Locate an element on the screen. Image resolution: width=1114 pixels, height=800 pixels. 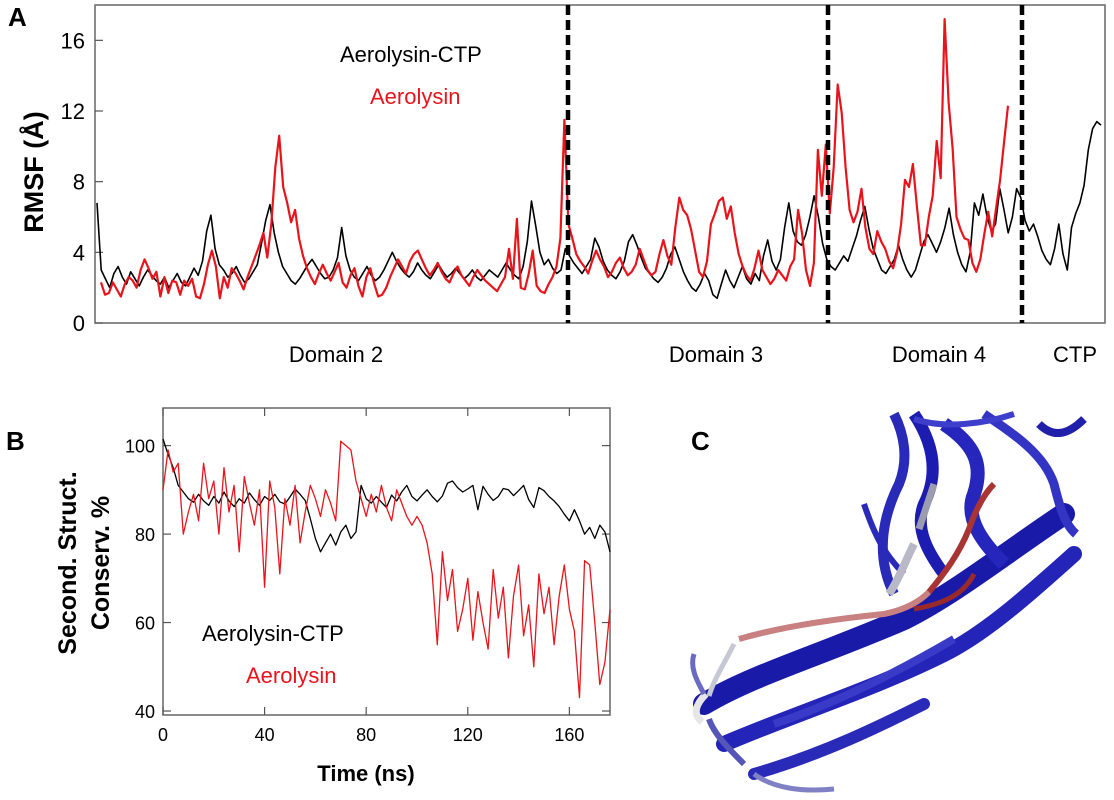
region-label-domain-4: Domain 4 is located at coordinates (939, 354).